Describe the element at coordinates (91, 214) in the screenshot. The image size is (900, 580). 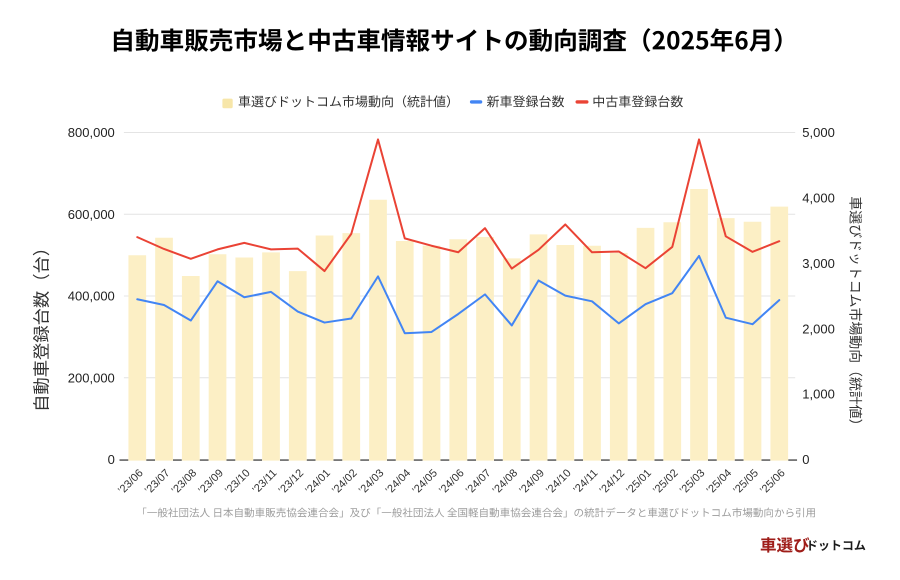
I see `svg-text: 600,000` at that location.